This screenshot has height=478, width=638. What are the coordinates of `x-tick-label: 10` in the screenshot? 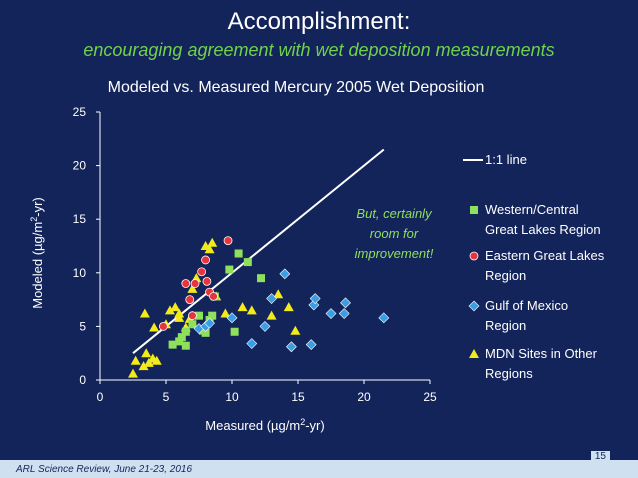 It's located at (232, 397).